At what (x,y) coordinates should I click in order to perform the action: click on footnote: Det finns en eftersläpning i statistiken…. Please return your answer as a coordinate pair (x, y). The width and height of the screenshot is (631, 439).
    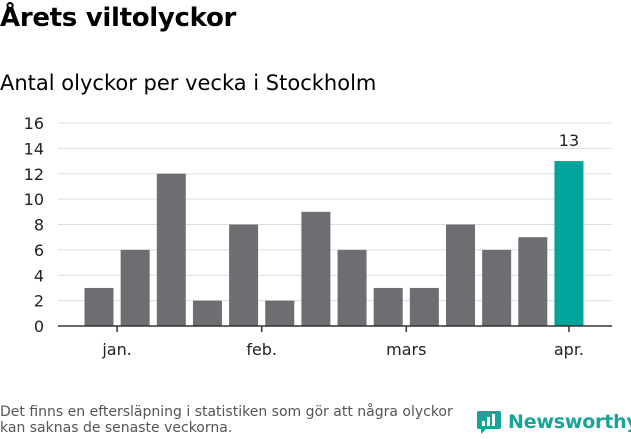
    Looking at the image, I should click on (226, 420).